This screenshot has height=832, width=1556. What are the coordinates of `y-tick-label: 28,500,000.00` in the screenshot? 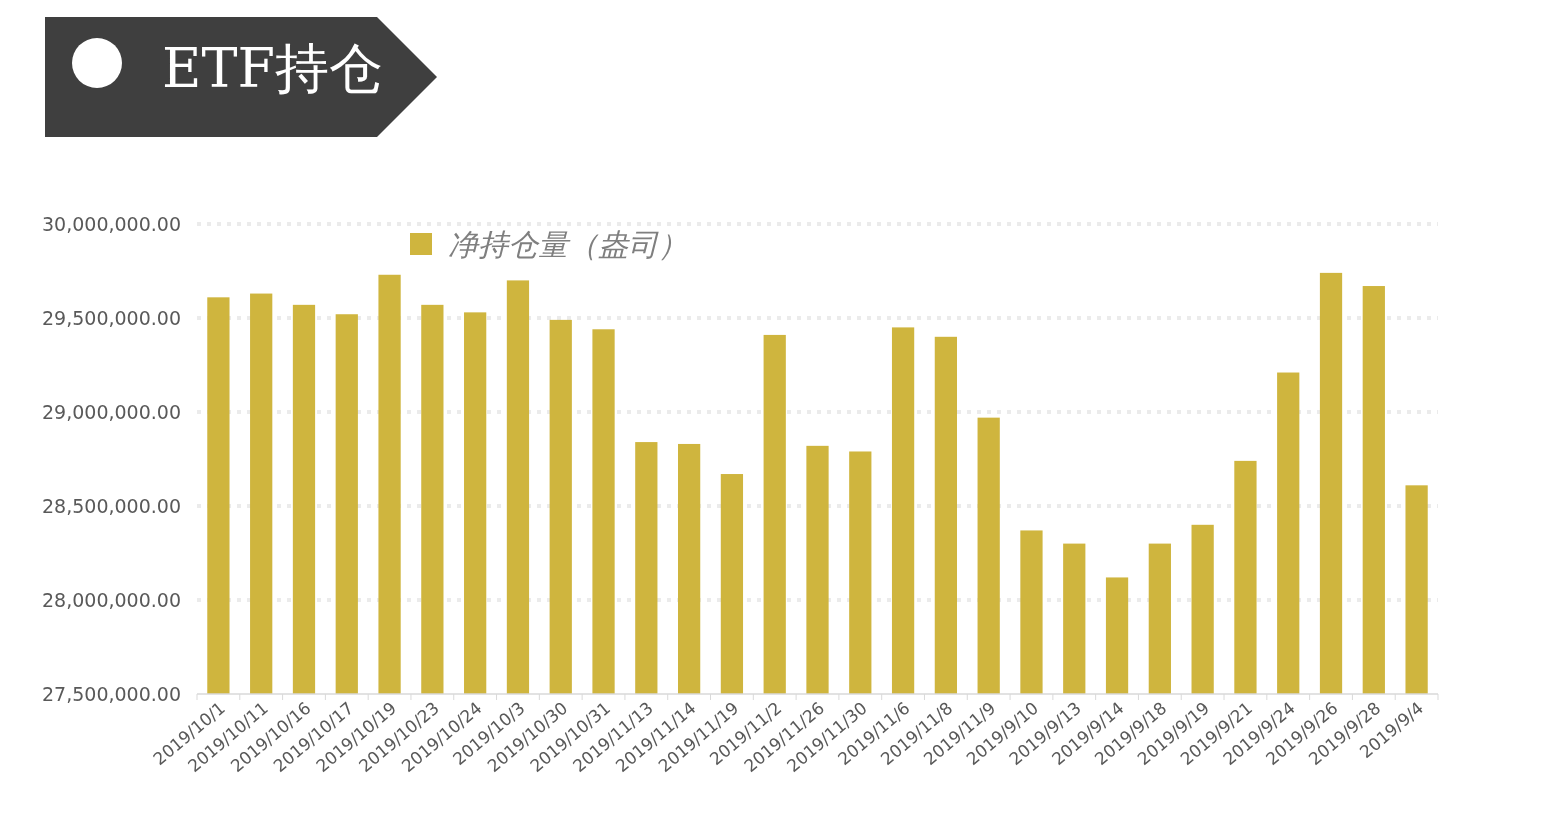 It's located at (111, 506).